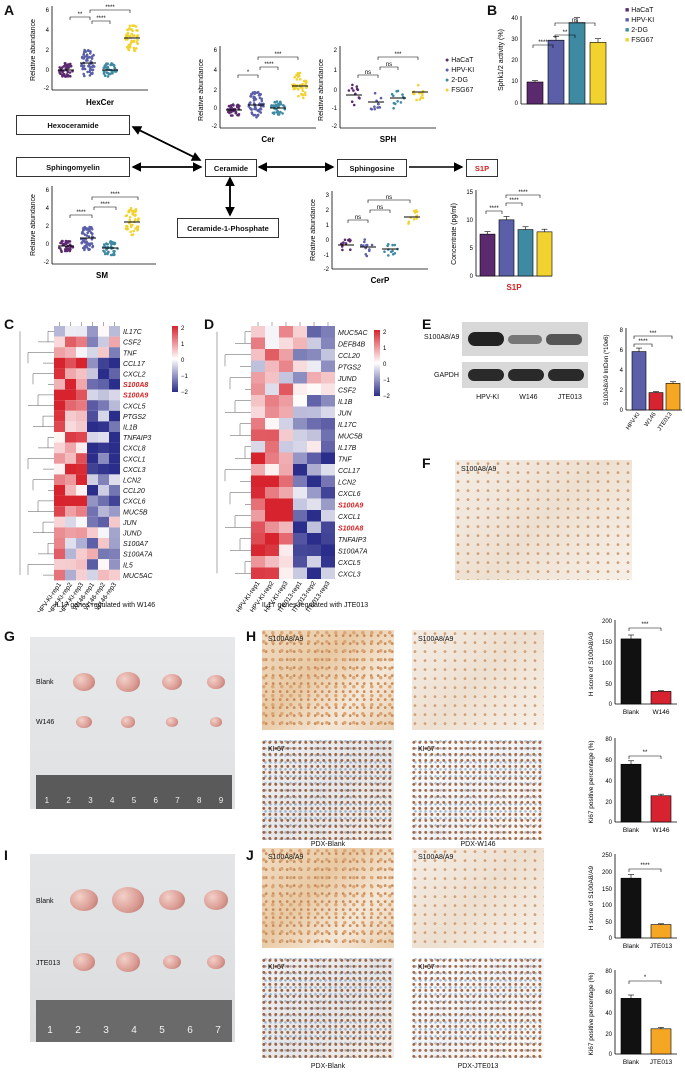  I want to click on ihc-s100-jte013-j: S100A8/A9, so click(478, 898).